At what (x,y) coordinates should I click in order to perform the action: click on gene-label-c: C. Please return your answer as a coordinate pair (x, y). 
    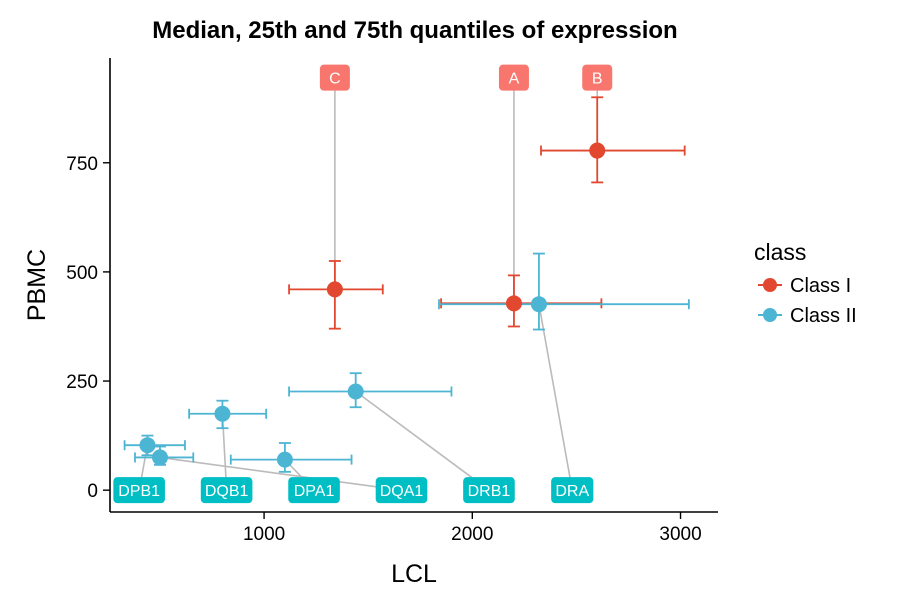
    Looking at the image, I should click on (335, 79).